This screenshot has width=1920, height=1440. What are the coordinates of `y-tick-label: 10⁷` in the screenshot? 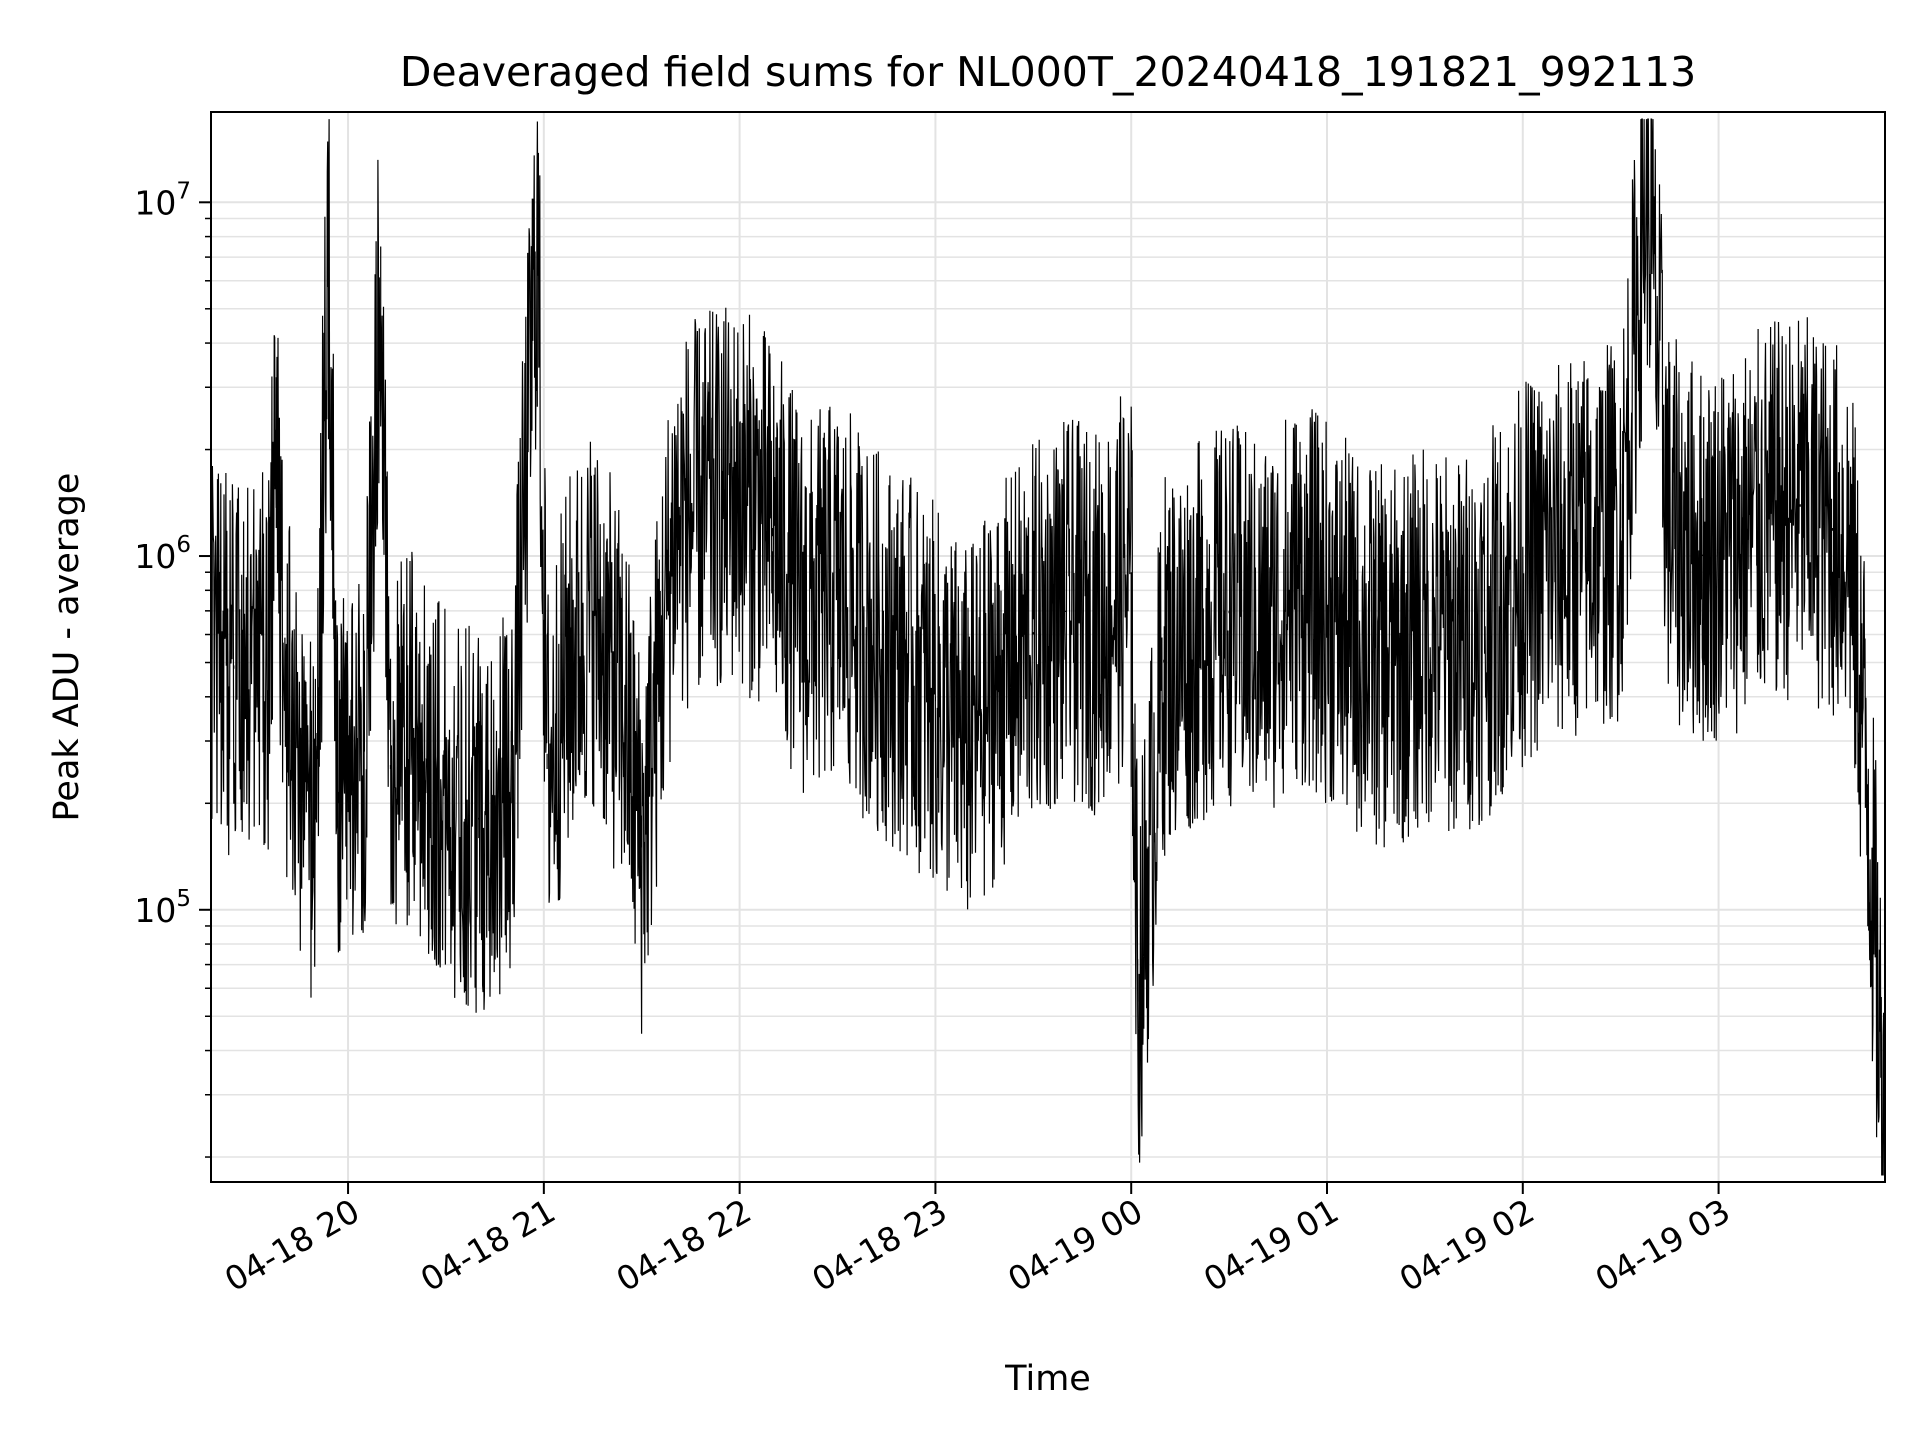 It's located at (162, 200).